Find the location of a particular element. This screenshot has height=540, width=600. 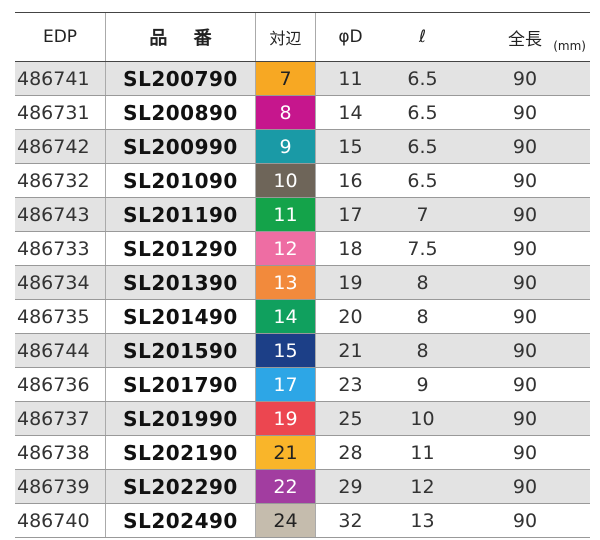

diameter-cell: 17 is located at coordinates (350, 214).